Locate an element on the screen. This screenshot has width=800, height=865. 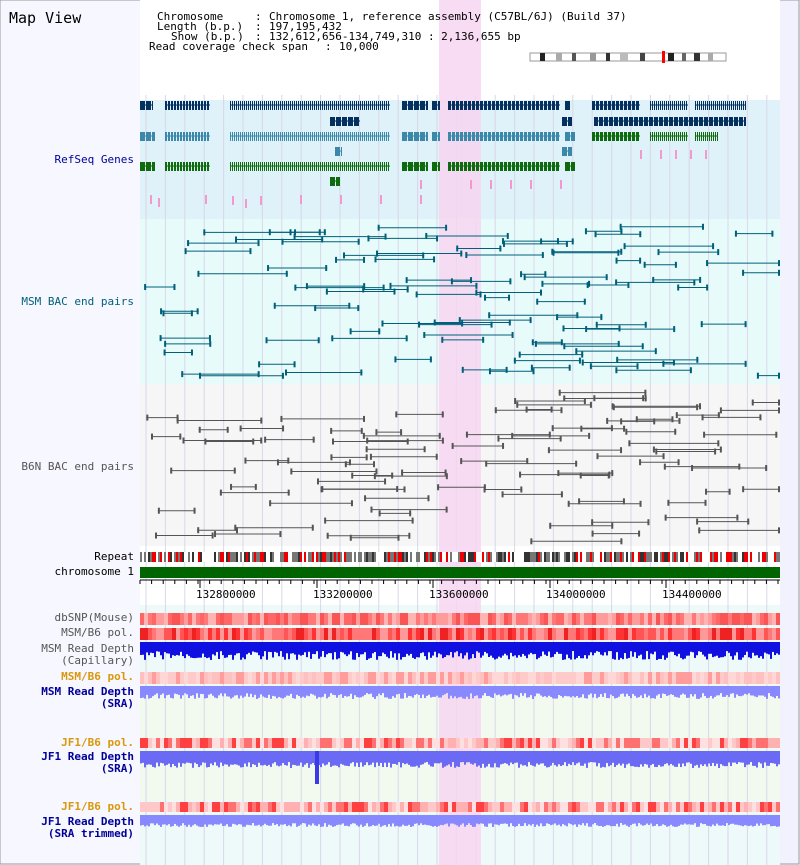
ideogram-band is located at coordinates (542, 57).